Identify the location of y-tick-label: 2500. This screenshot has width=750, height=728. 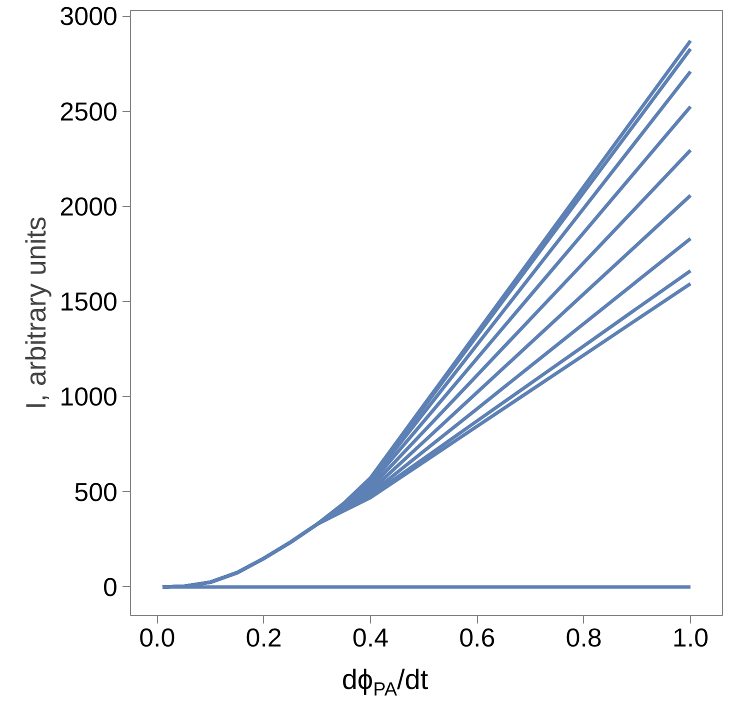
(89, 111).